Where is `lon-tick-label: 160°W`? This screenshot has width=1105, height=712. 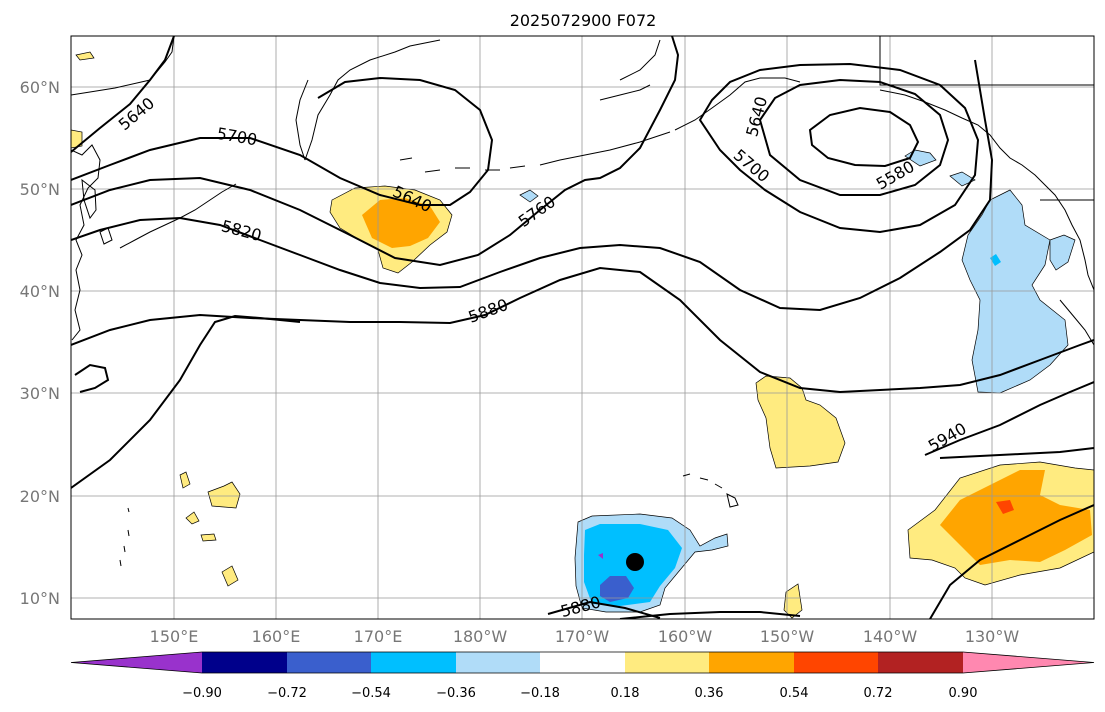
lon-tick-label: 160°W is located at coordinates (685, 636).